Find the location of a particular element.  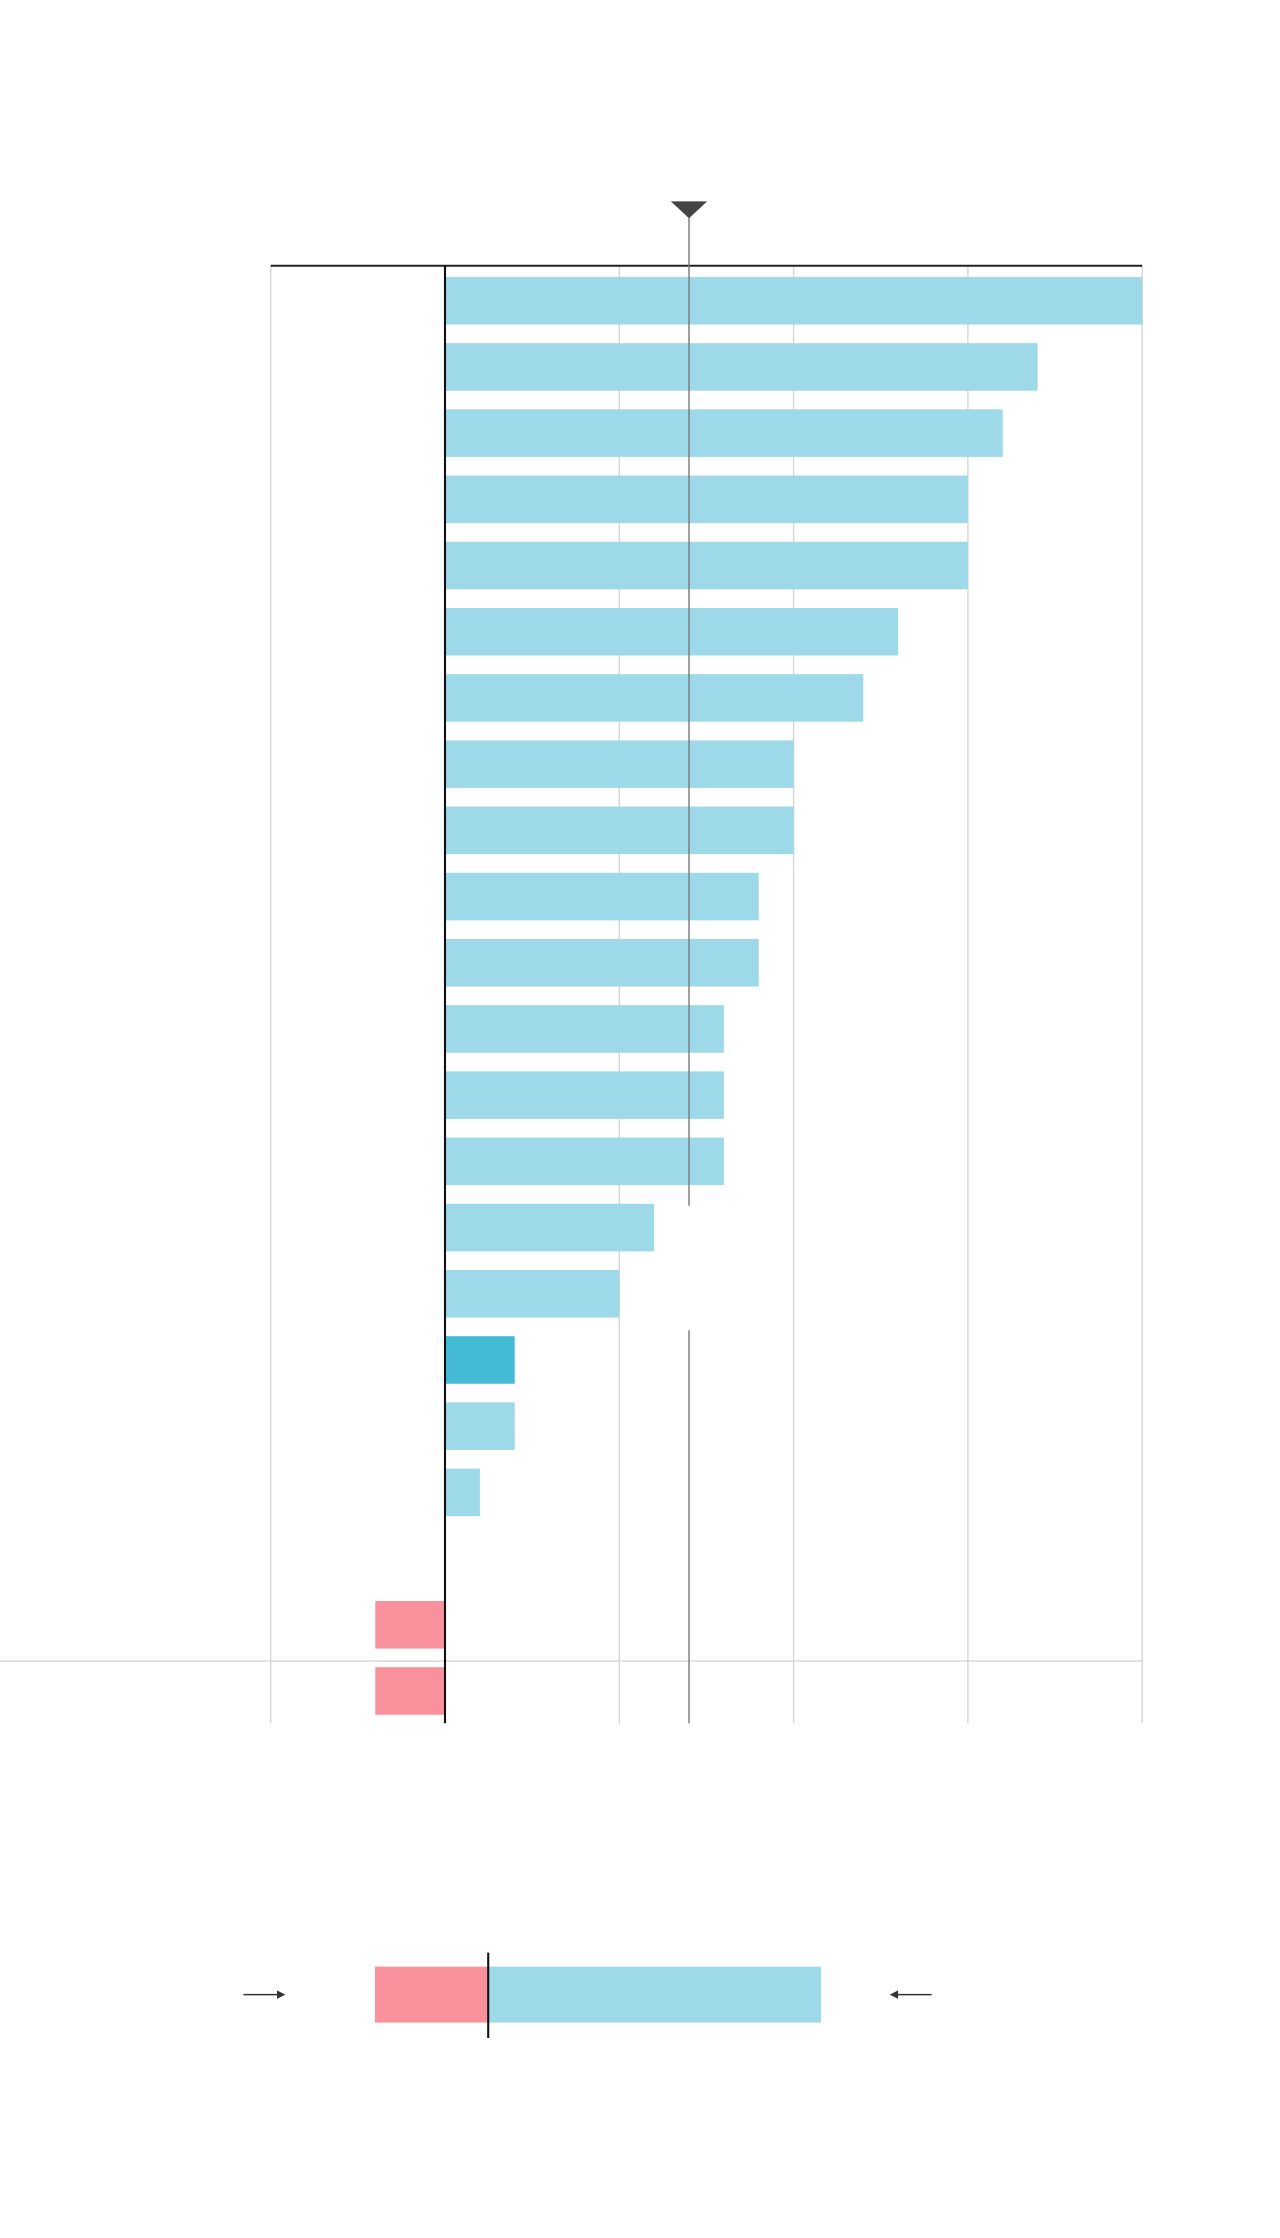

legend-positive is located at coordinates (655, 1994).